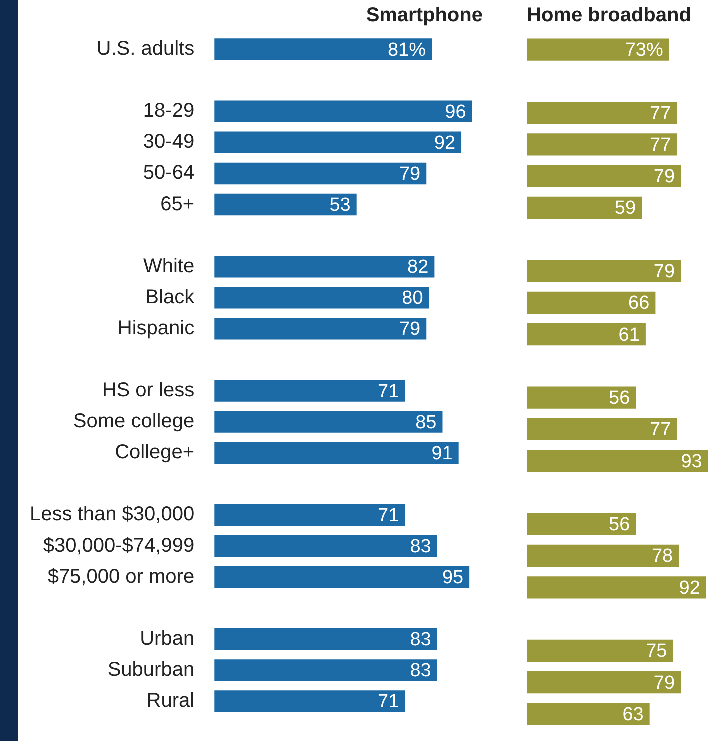 This screenshot has height=741, width=722. What do you see at coordinates (169, 266) in the screenshot?
I see `y-tick-label: White` at bounding box center [169, 266].